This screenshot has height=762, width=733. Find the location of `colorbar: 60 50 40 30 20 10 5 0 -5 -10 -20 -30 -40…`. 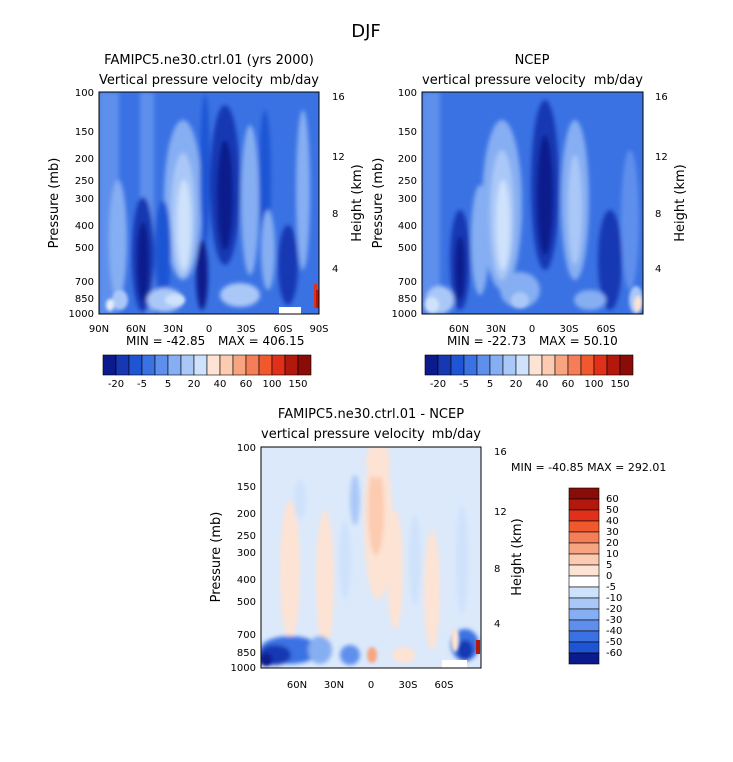

colorbar: 60 50 40 30 20 10 5 0 -5 -10 -20 -30 -40… is located at coordinates (595, 576).